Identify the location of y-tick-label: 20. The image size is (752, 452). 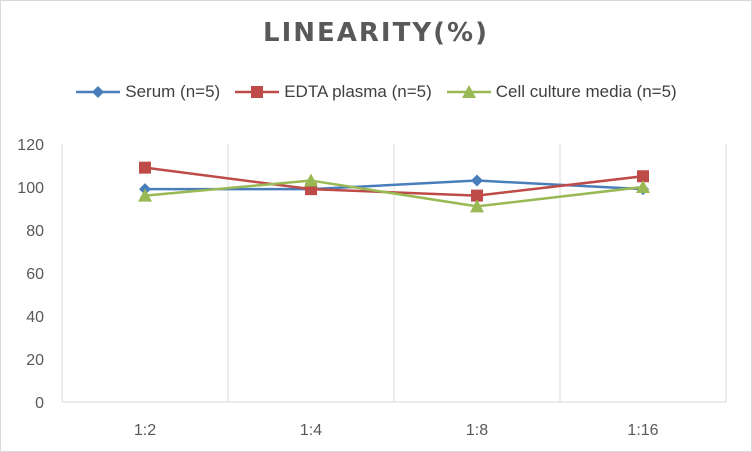
(35, 360).